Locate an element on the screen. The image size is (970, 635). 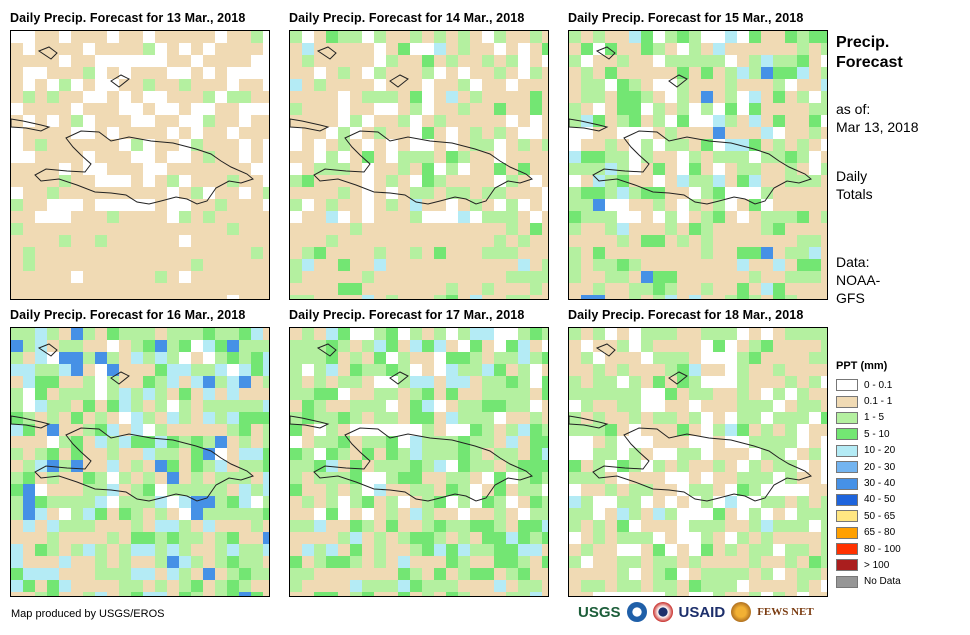
legend-title: PPT (mm) is located at coordinates (862, 366).